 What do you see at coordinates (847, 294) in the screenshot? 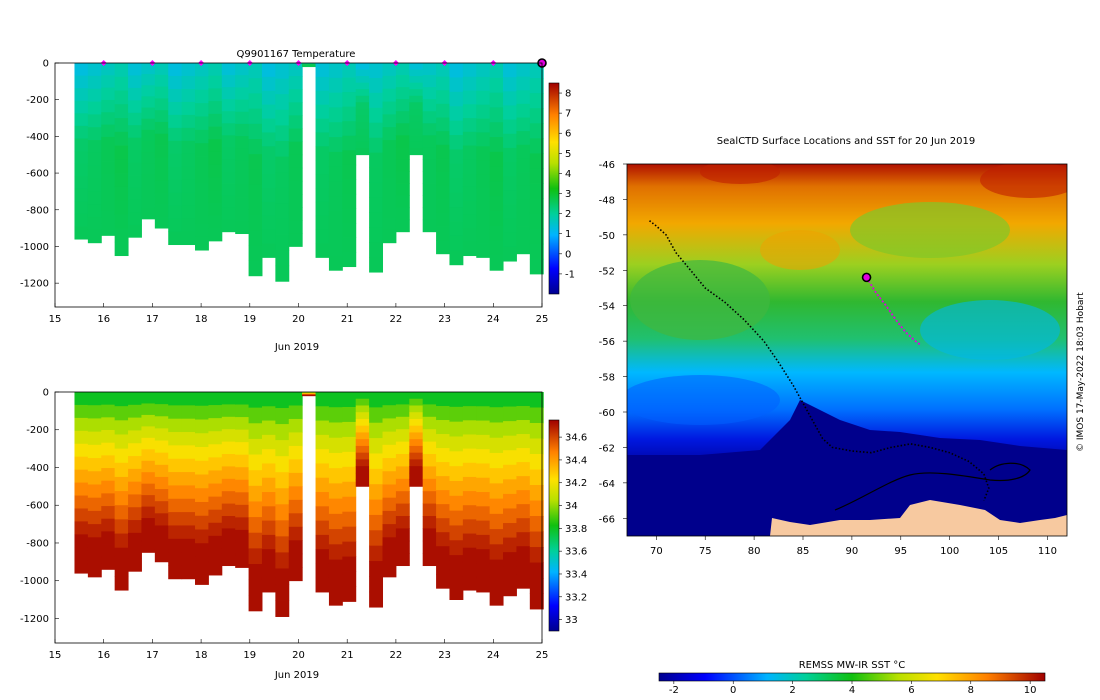
I see `sst-eddies` at bounding box center [847, 294].